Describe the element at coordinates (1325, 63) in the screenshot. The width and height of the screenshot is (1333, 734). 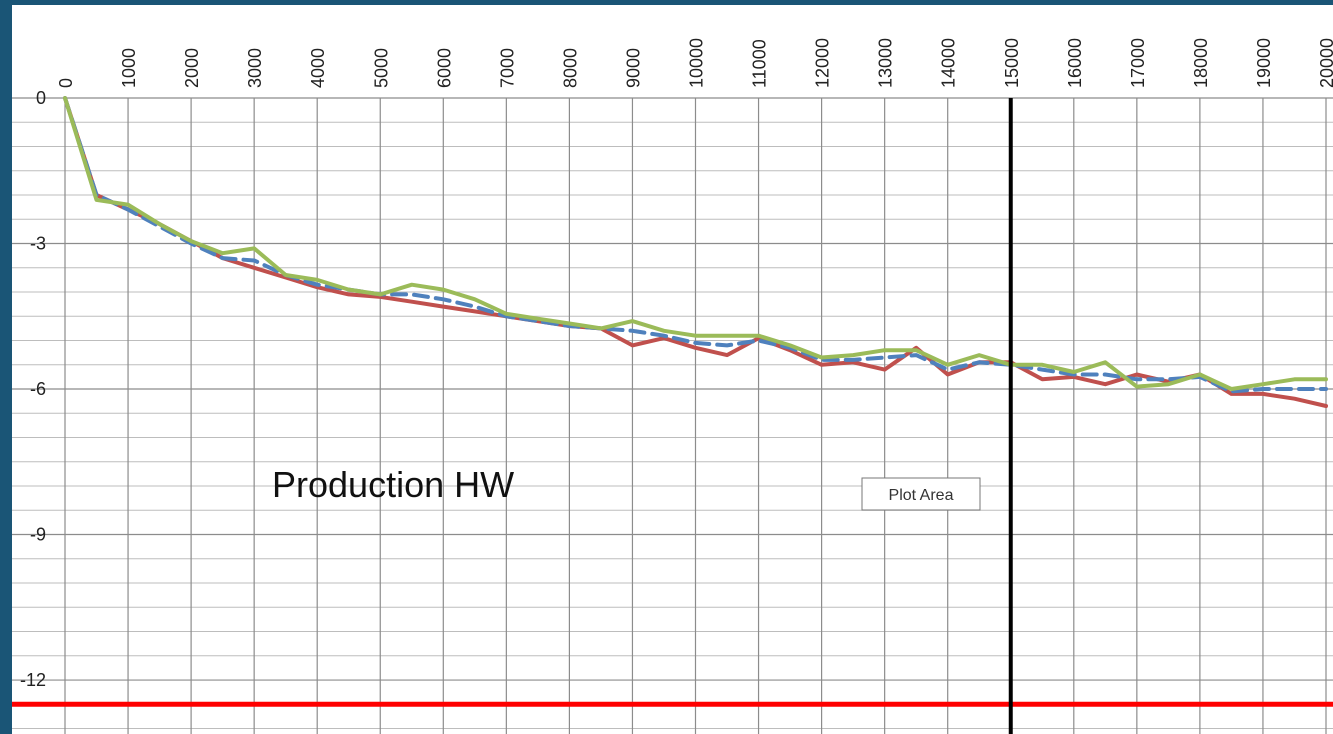
I see `x-tick-label: 20000` at that location.